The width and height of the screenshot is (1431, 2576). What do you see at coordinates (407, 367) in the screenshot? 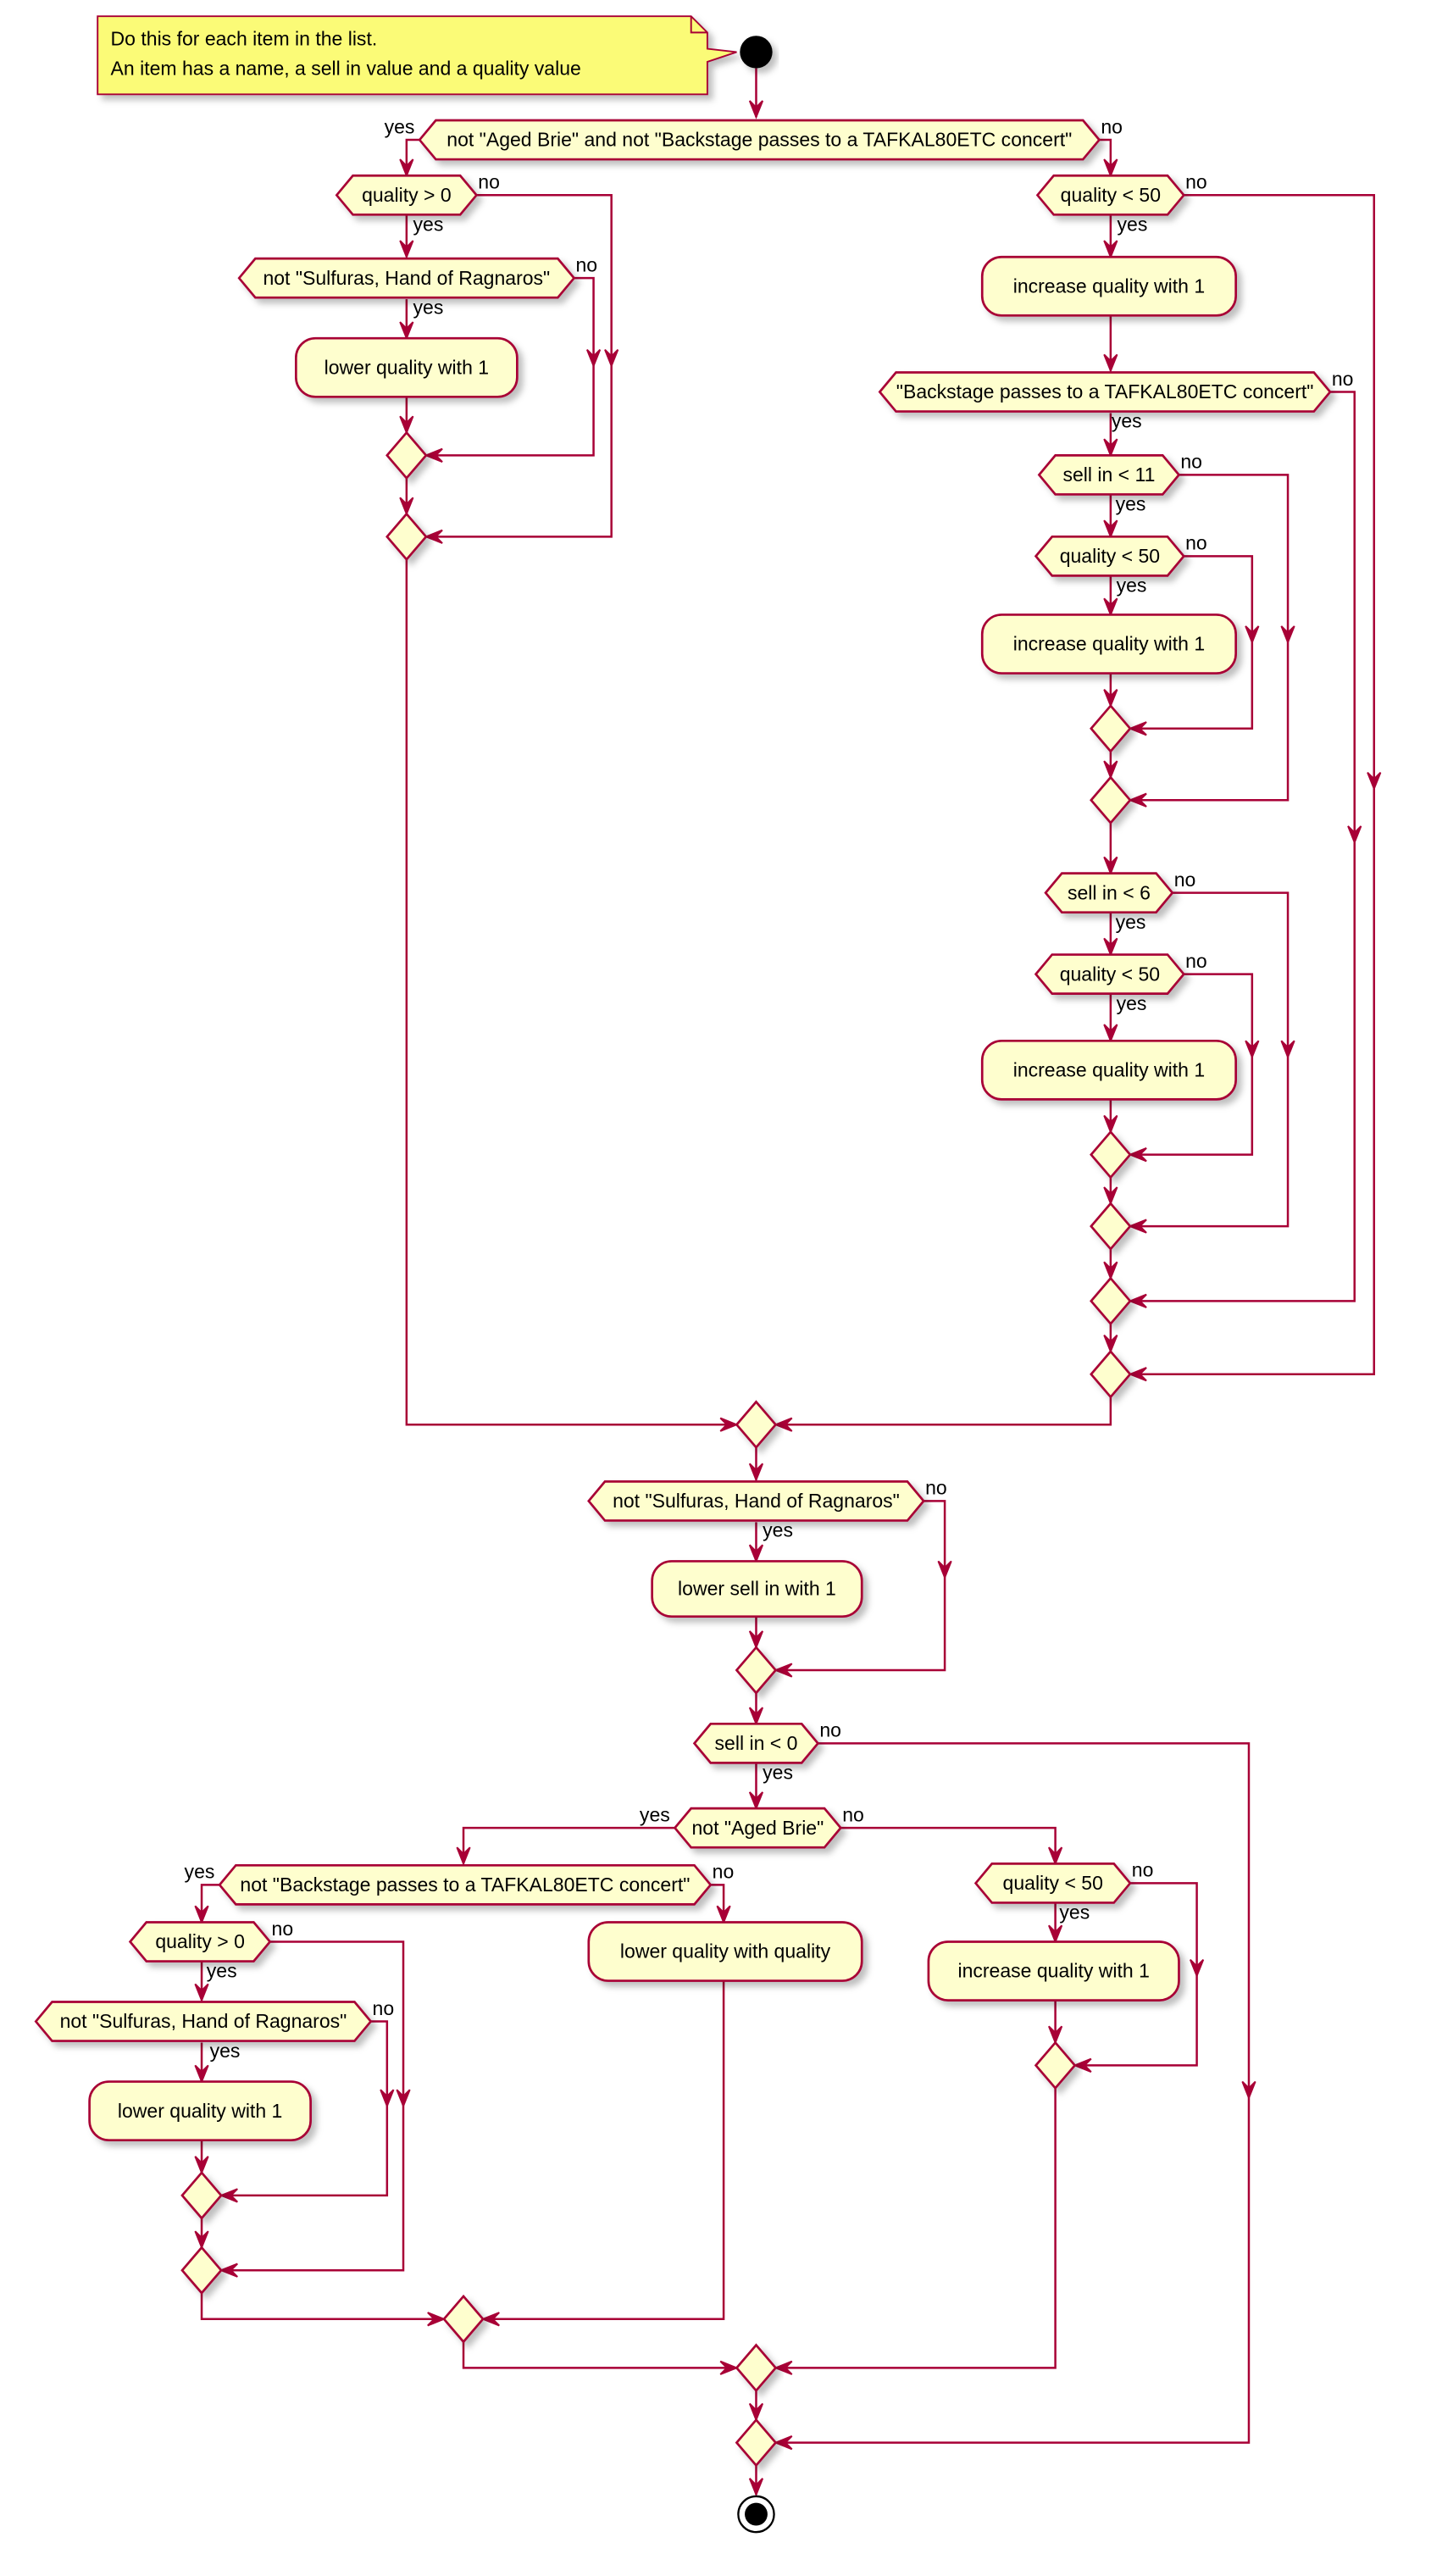
I see `action-a1: lower quality with 1` at bounding box center [407, 367].